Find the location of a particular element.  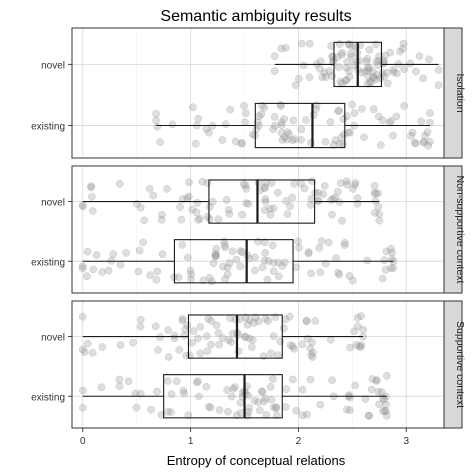

facet-strip-label: Supportive context is located at coordinates (460, 364).